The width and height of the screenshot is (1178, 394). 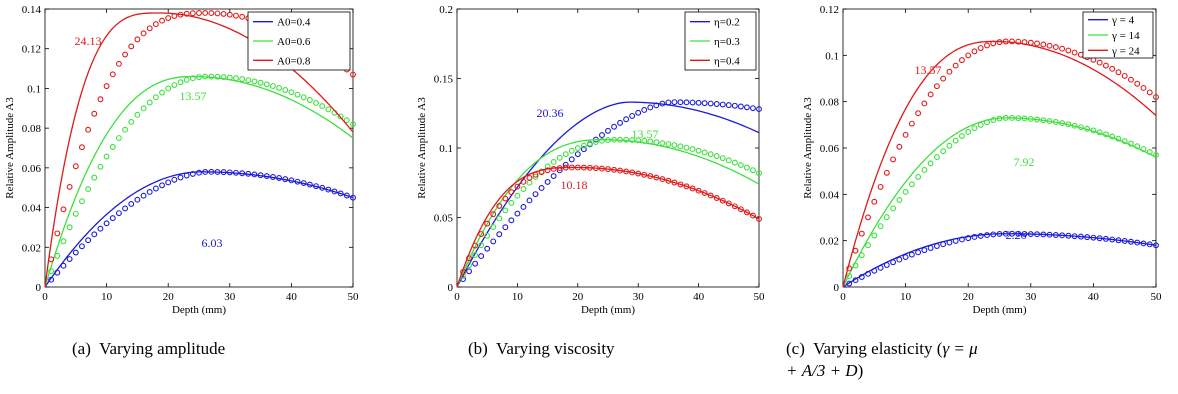 I want to click on caption-c-prefix: (c), so click(x=795, y=348).